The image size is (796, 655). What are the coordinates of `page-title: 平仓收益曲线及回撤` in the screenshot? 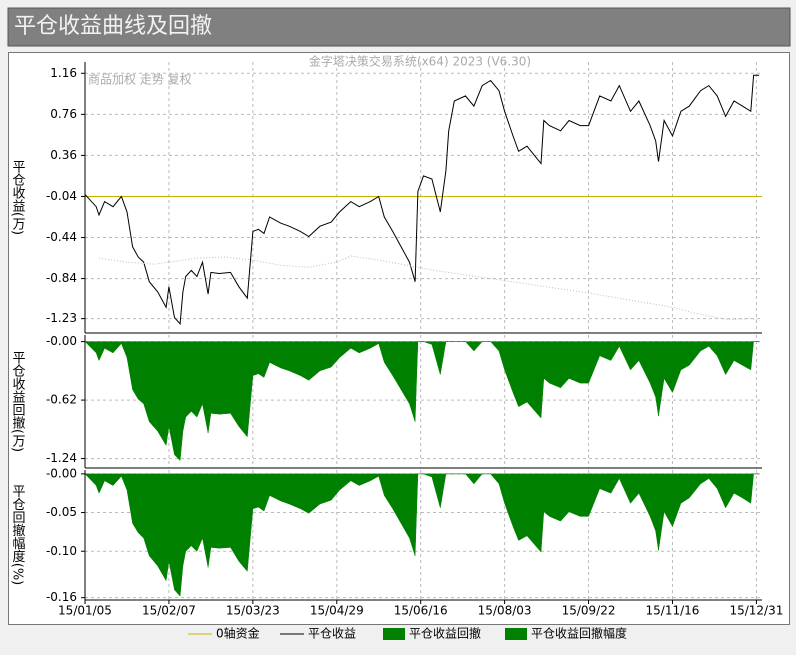 It's located at (113, 26).